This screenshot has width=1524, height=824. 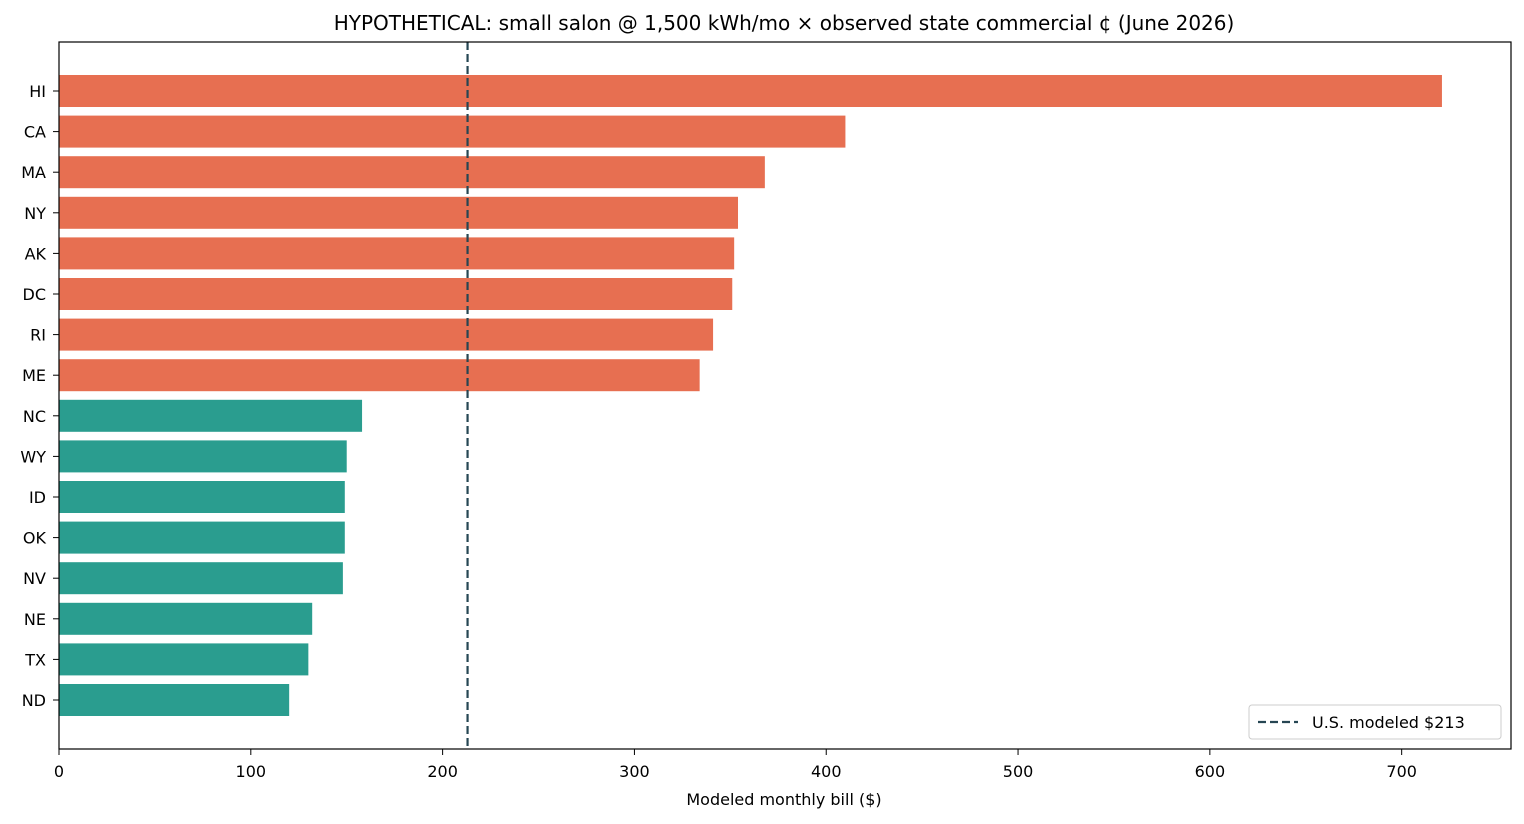 What do you see at coordinates (186, 618) in the screenshot?
I see `bar-ne` at bounding box center [186, 618].